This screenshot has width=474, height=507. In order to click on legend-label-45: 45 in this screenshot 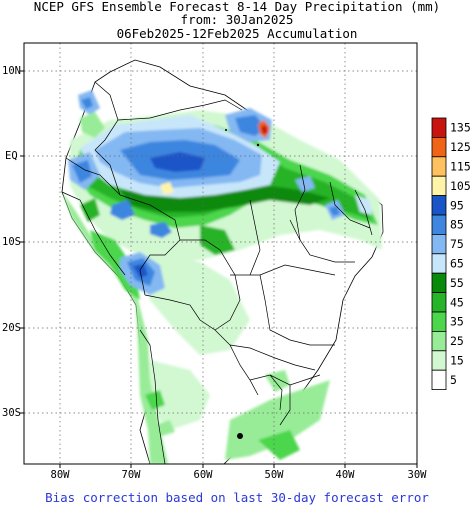, I will do `click(457, 302)`.